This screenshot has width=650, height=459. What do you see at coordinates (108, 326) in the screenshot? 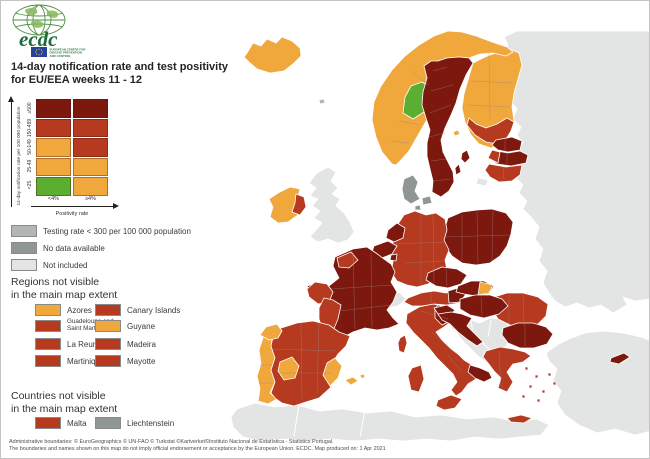
I see `swatch-guyane` at bounding box center [108, 326].